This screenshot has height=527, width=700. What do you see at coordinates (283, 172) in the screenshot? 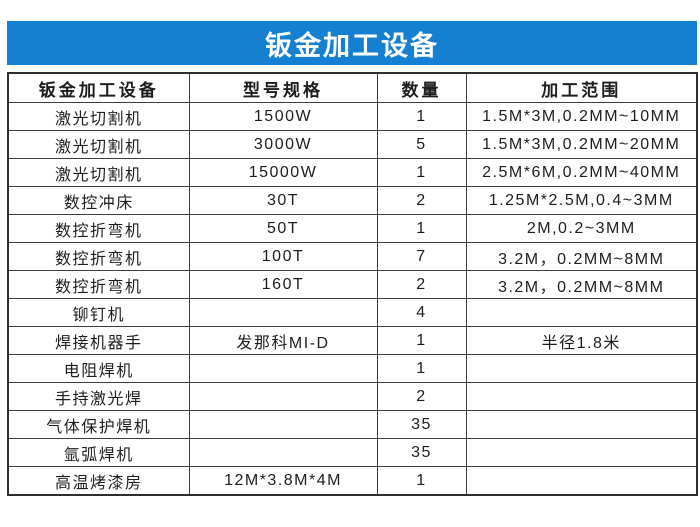
I see `cell-model: 15000W` at bounding box center [283, 172].